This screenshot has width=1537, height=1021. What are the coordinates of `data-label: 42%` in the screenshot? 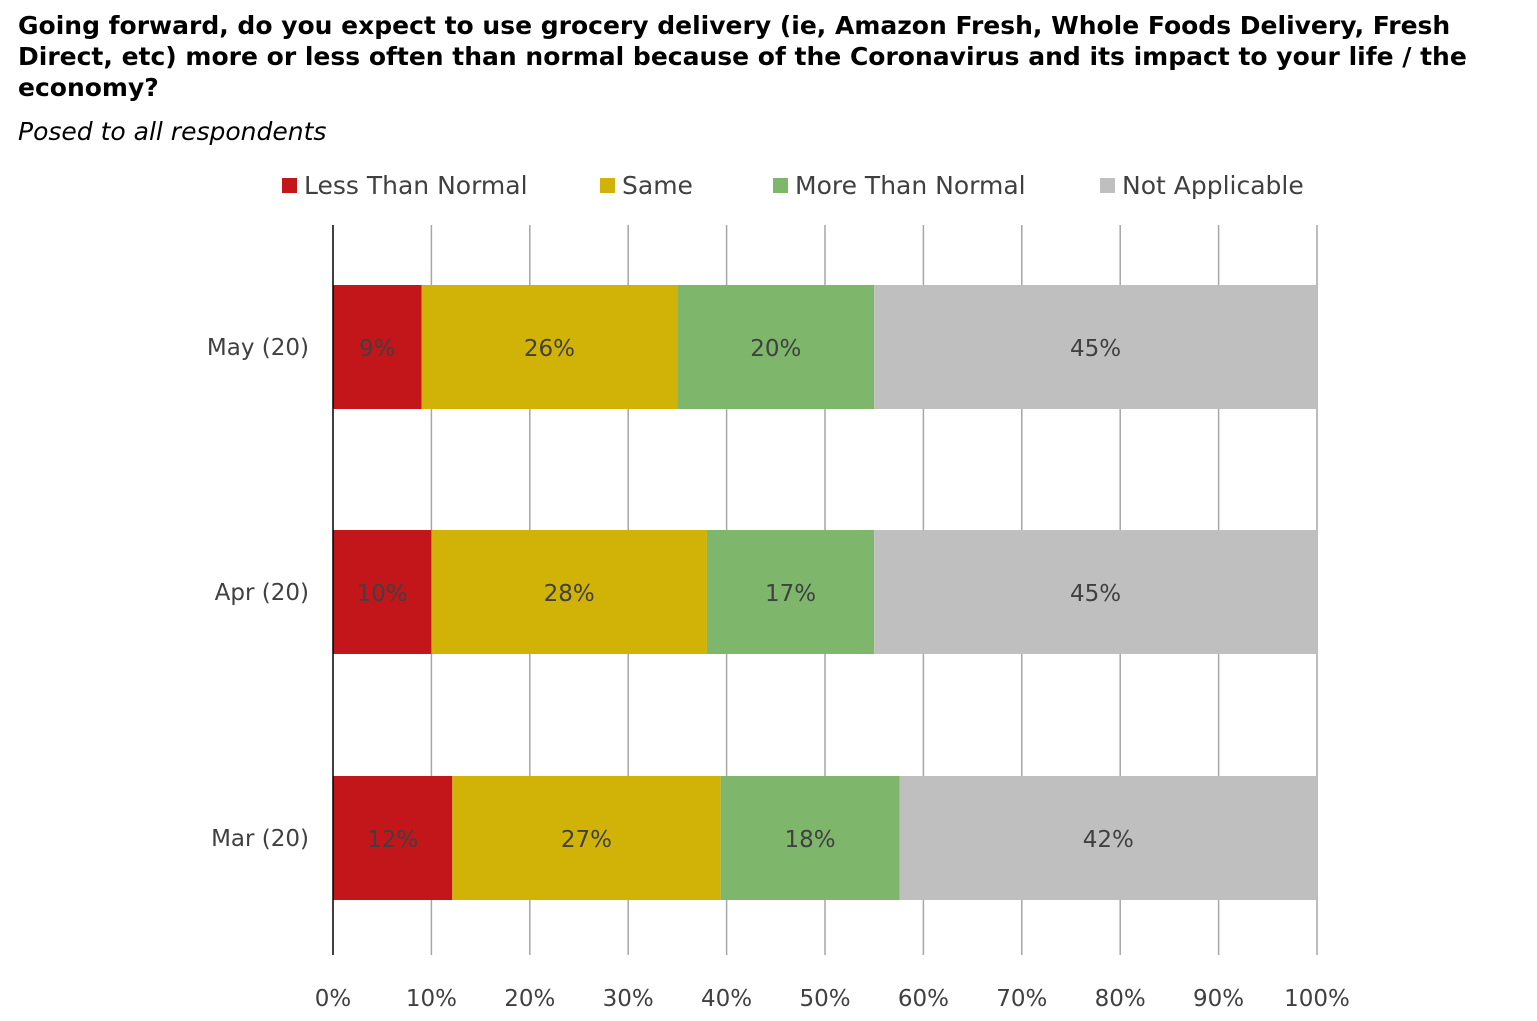 It's located at (1108, 840).